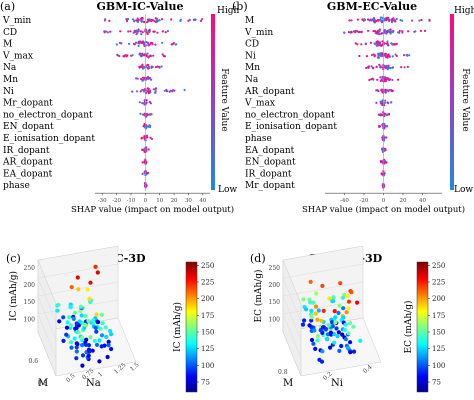 Image resolution: width=474 pixels, height=400 pixels. I want to click on x-tick-label: 40, so click(202, 201).